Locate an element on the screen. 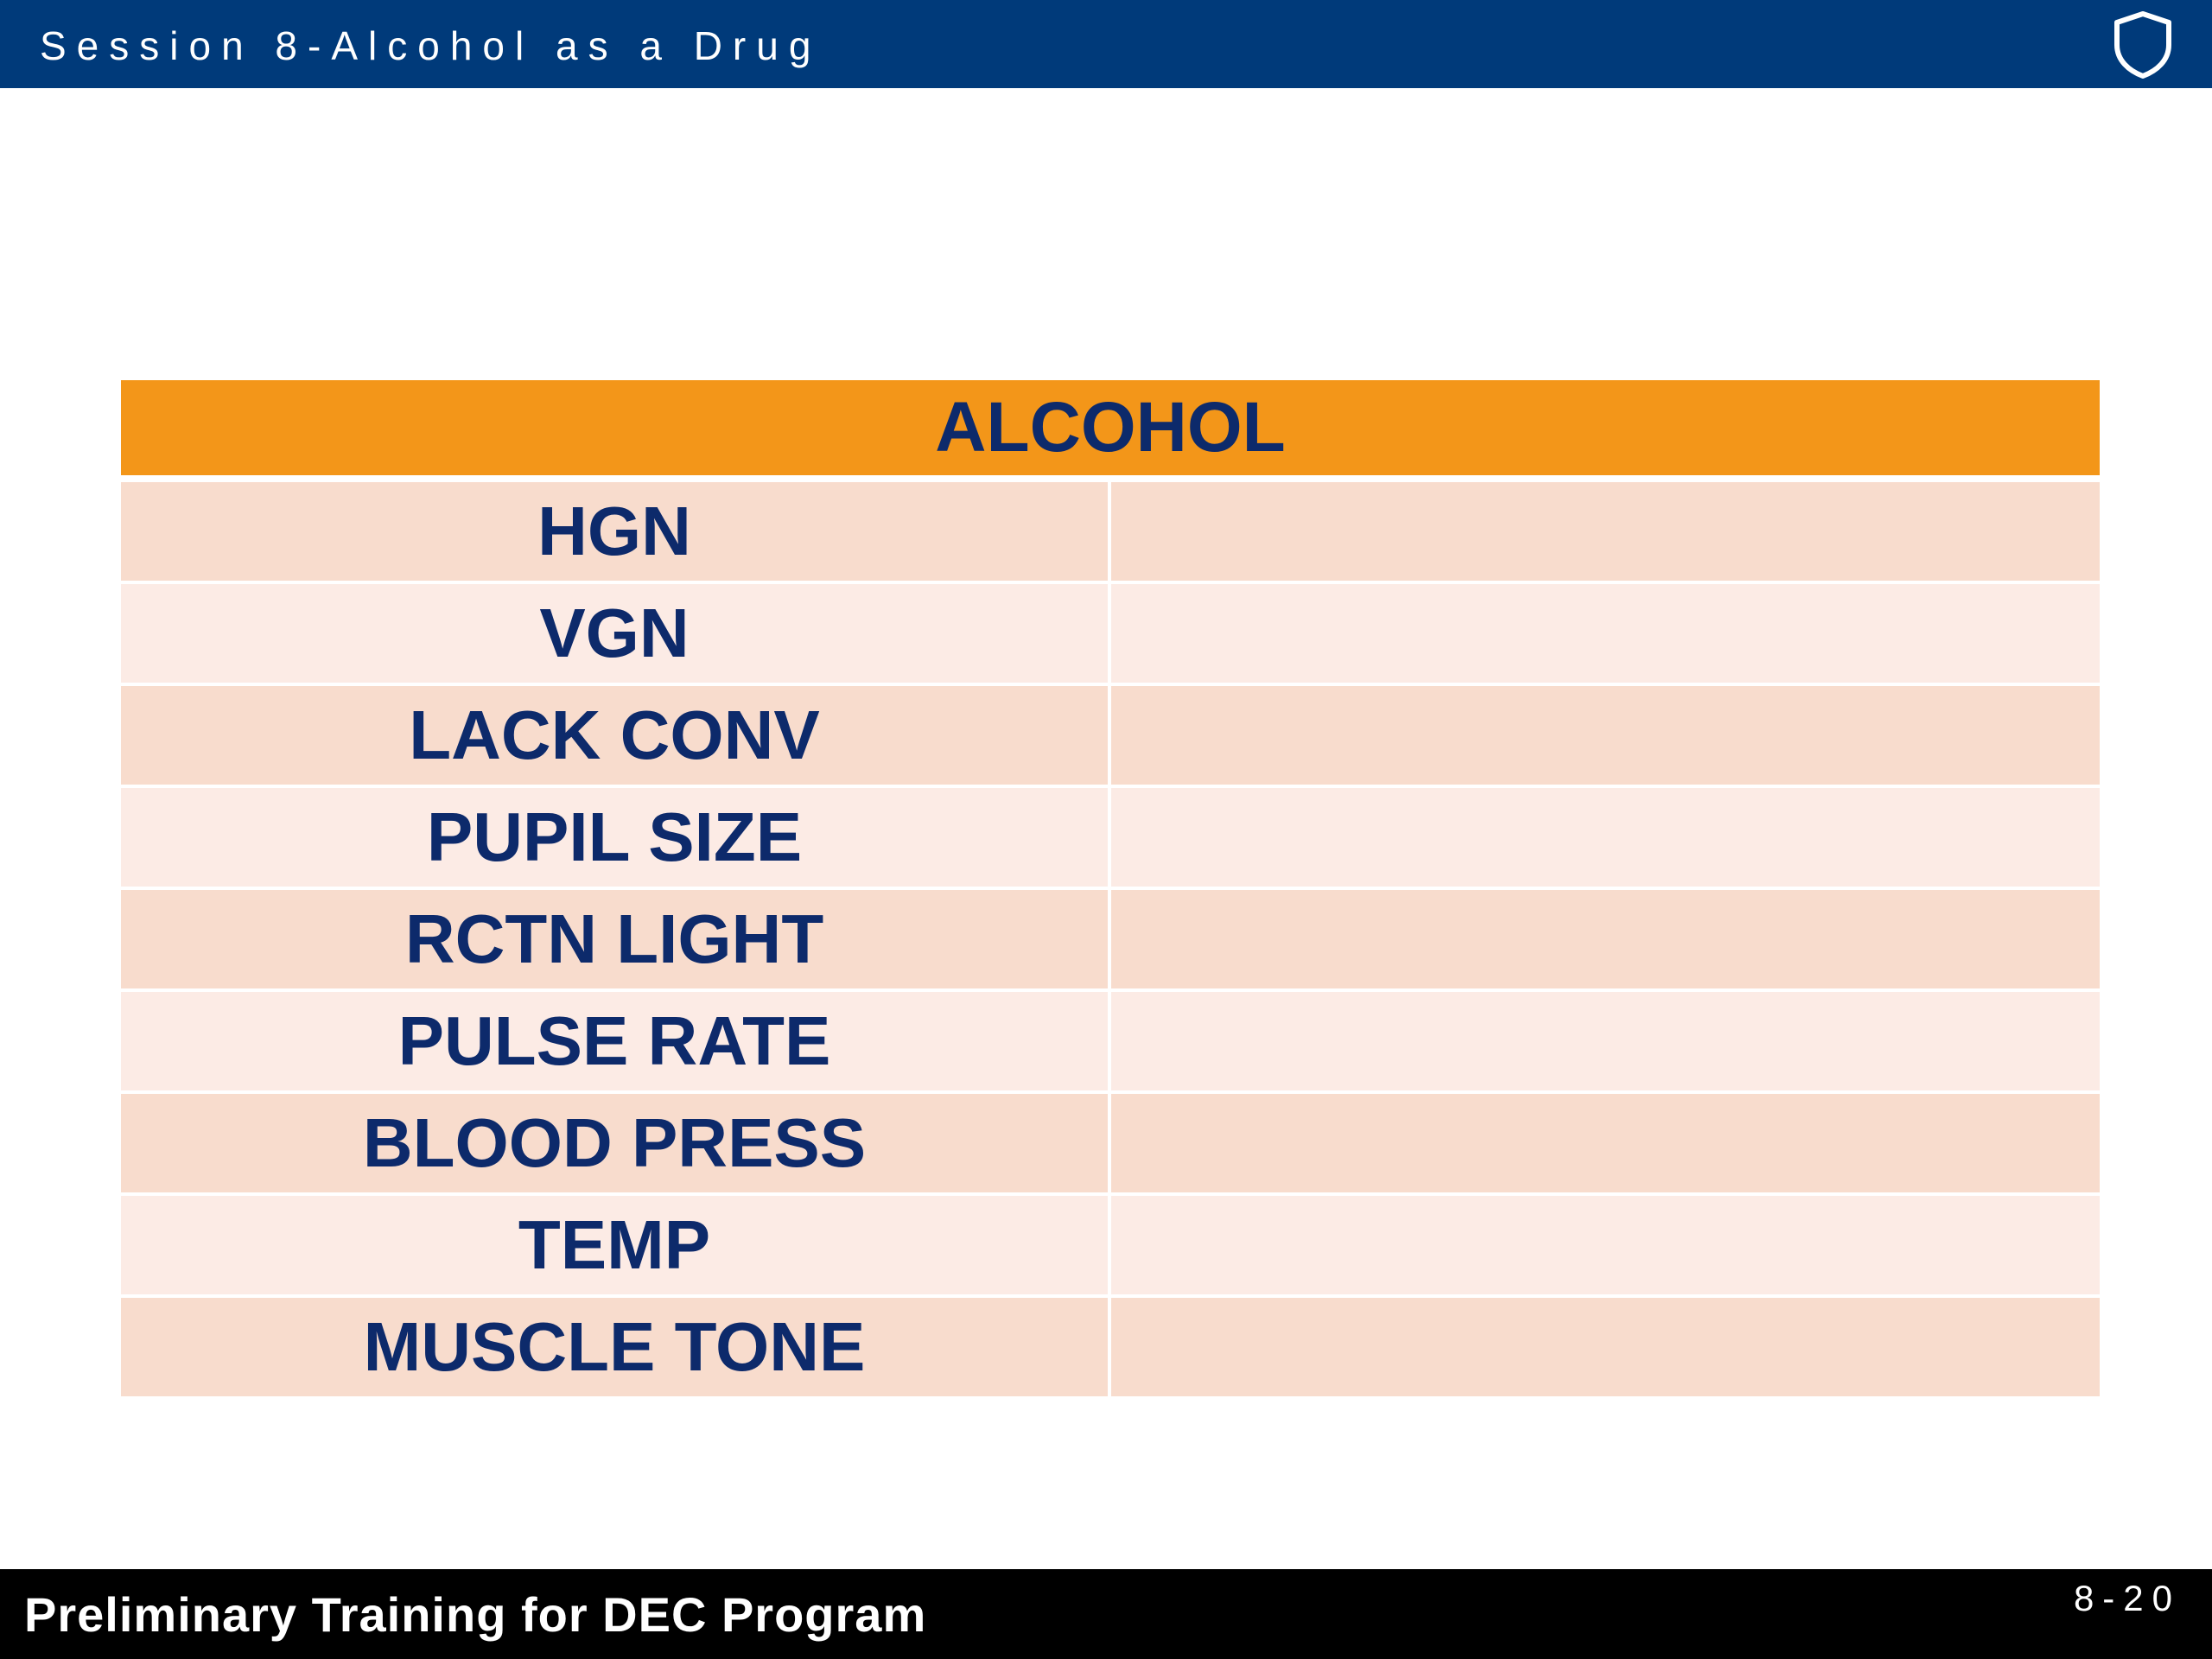 Image resolution: width=2212 pixels, height=1659 pixels. table-row: RCTN LIGHT is located at coordinates (1110, 939).